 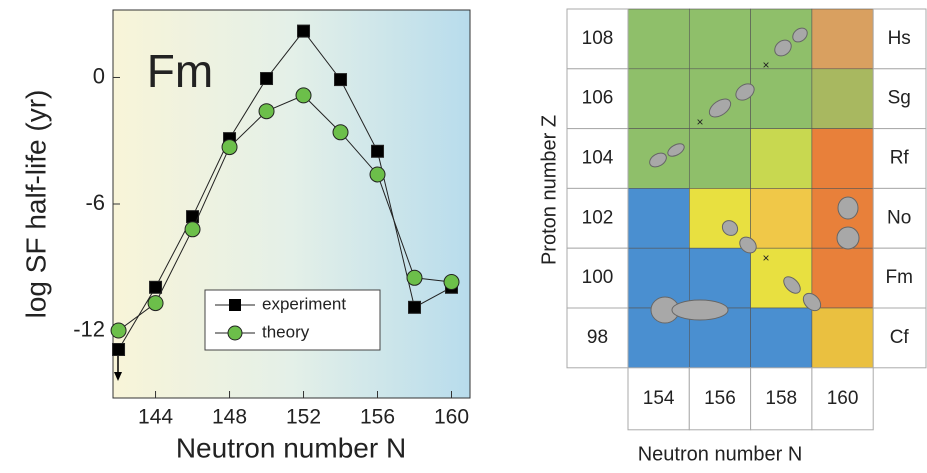 What do you see at coordinates (155, 417) in the screenshot?
I see `x-tick-label: 144` at bounding box center [155, 417].